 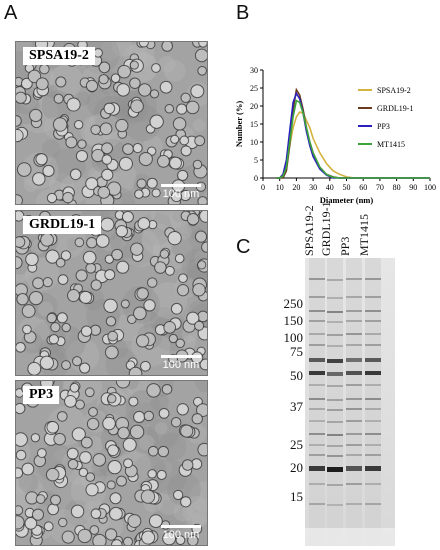 I want to click on y-axis-label: Number (%), so click(x=239, y=124).